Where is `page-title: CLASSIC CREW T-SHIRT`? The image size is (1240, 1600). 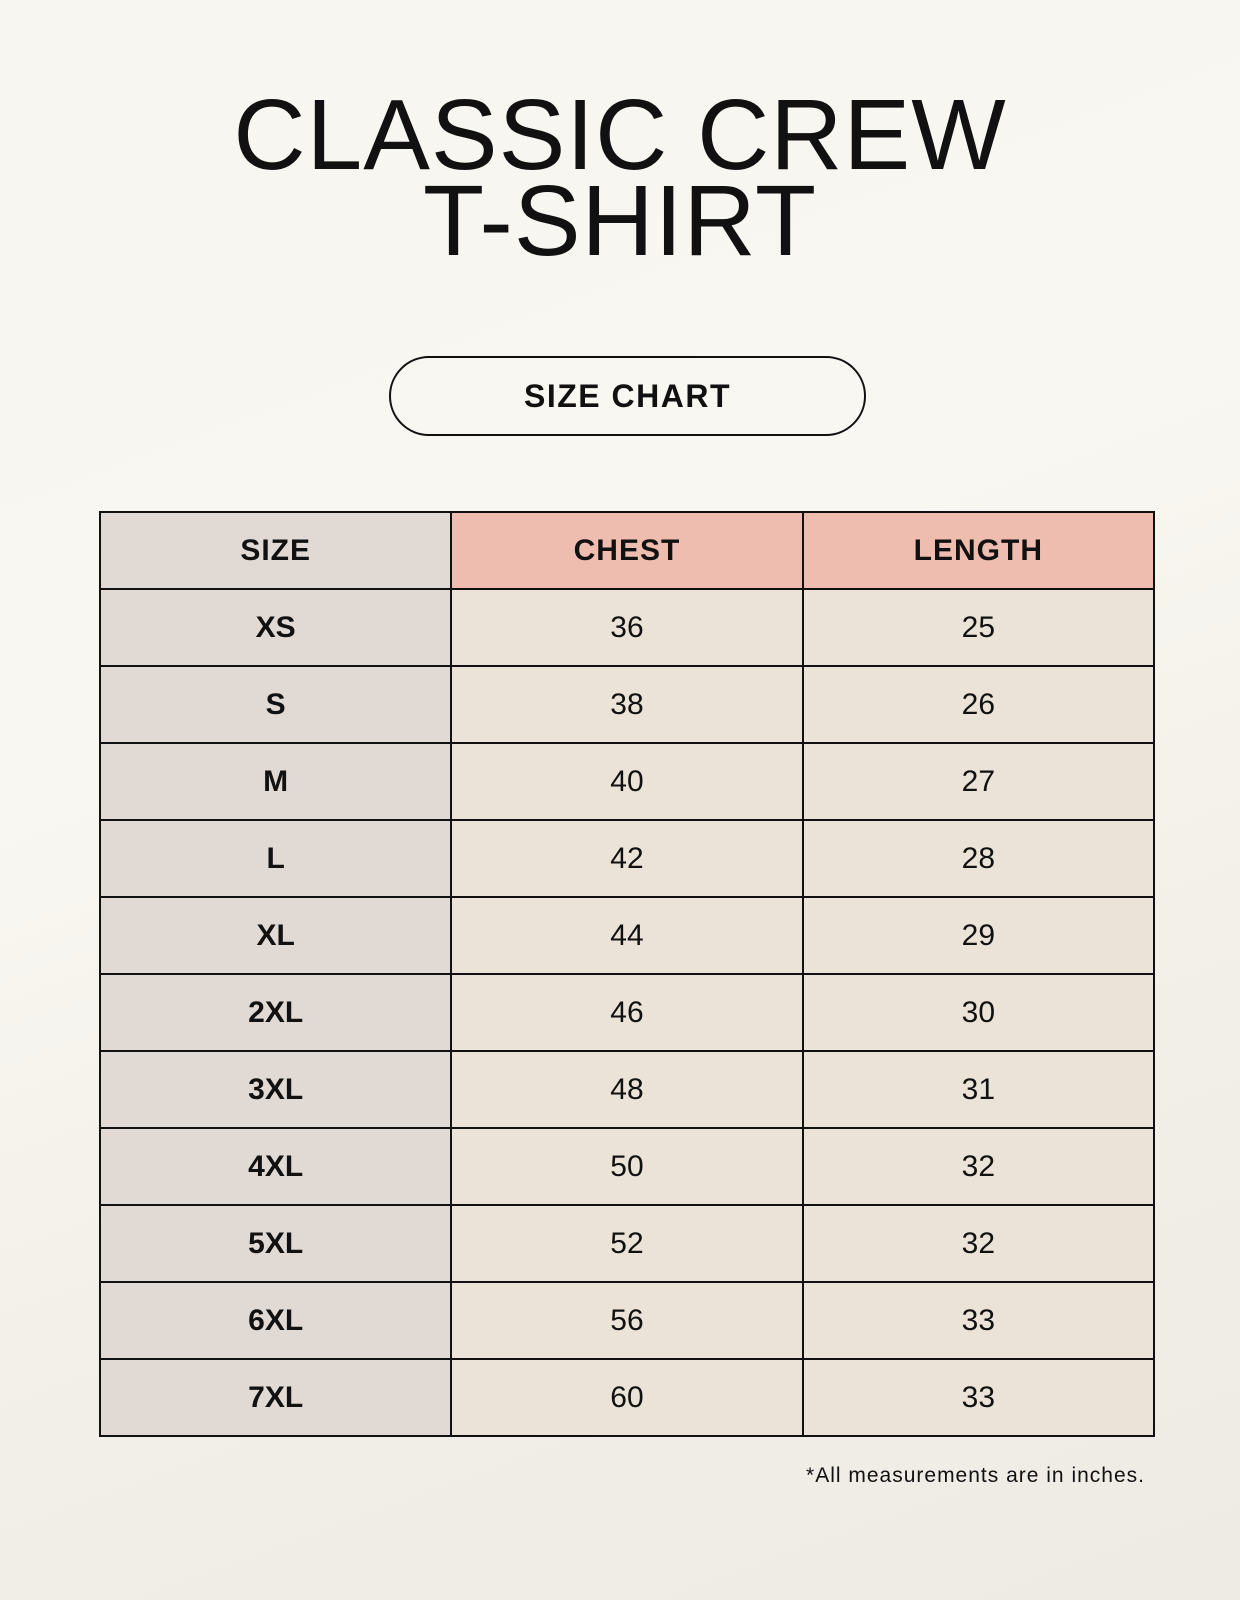
page-title: CLASSIC CREW T-SHIRT is located at coordinates (620, 178).